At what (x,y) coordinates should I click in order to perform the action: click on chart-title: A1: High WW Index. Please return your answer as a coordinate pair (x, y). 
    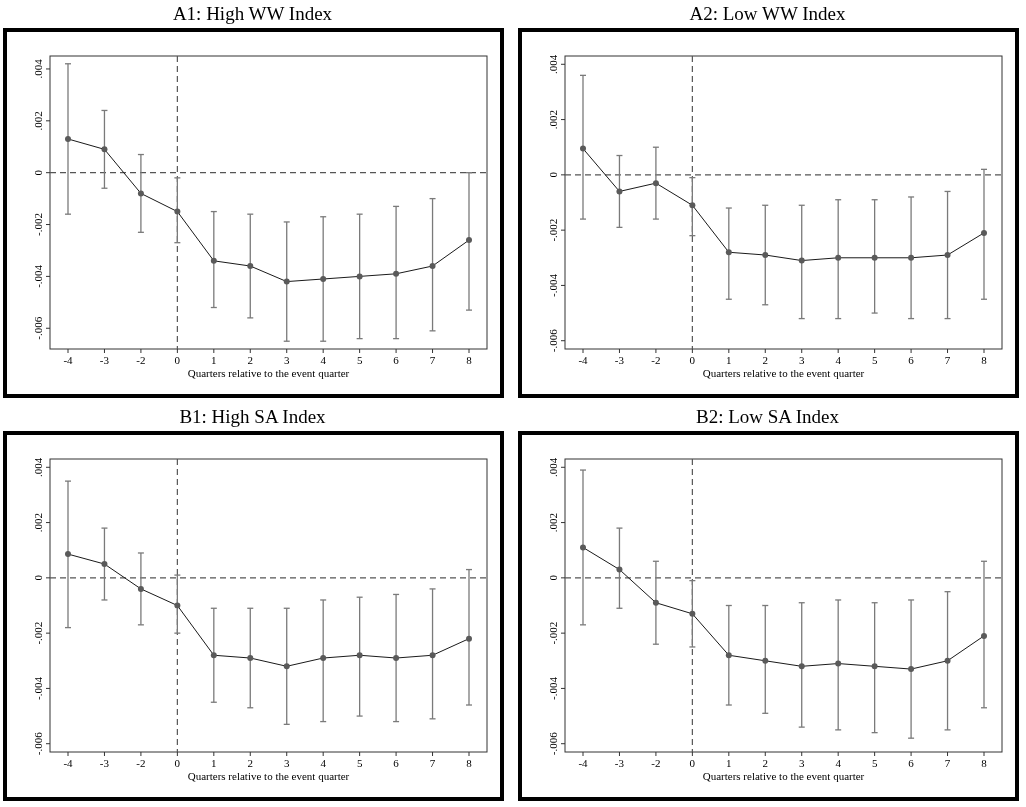
    Looking at the image, I should click on (252, 13).